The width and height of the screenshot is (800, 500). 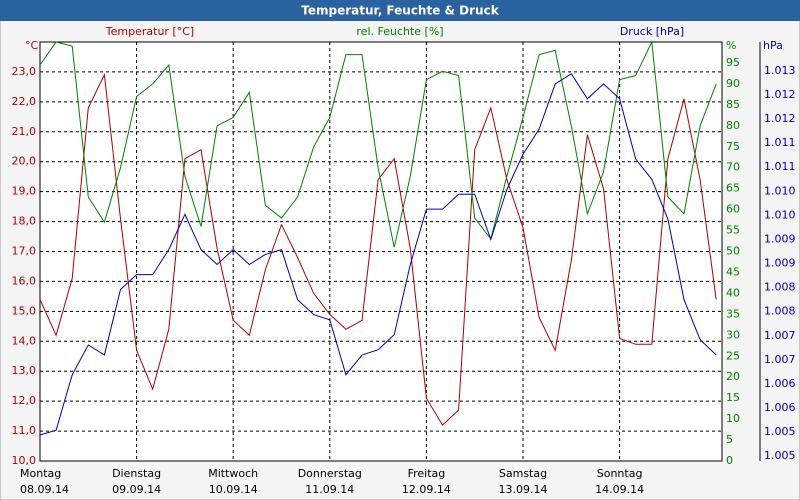 What do you see at coordinates (733, 418) in the screenshot?
I see `y2-tick-label: 10` at bounding box center [733, 418].